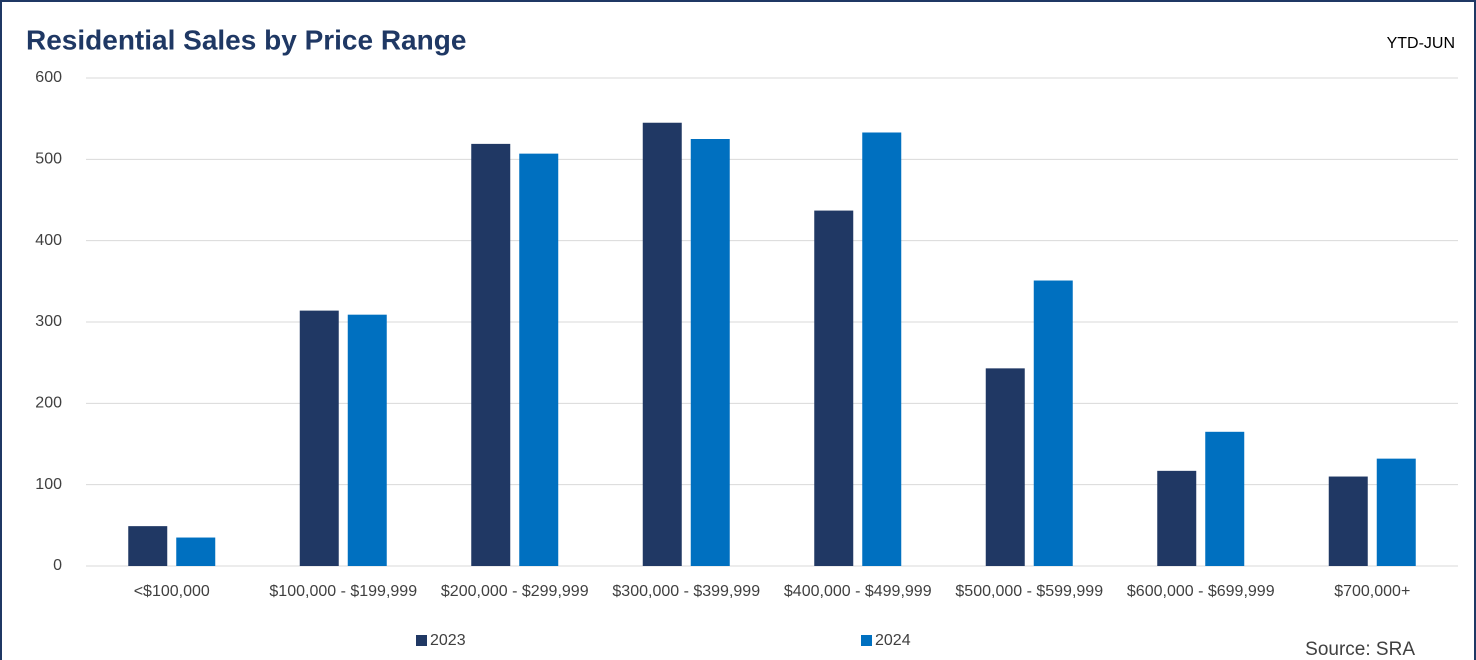 The height and width of the screenshot is (660, 1476). What do you see at coordinates (57, 565) in the screenshot?
I see `y-tick-label: 0` at bounding box center [57, 565].